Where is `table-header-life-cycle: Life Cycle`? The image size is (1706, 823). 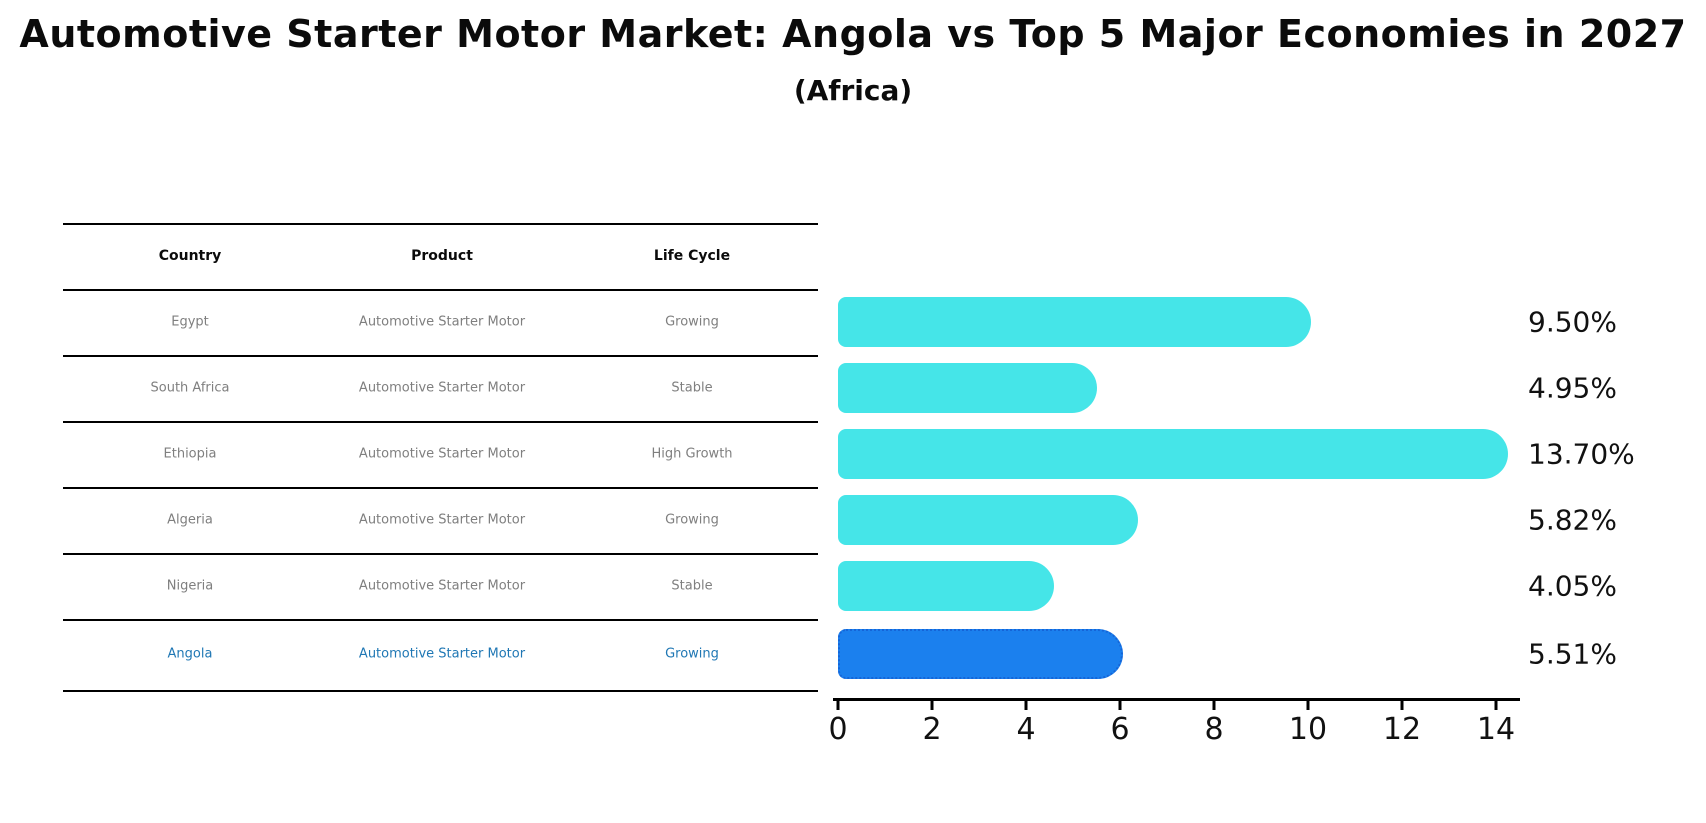 table-header-life-cycle: Life Cycle is located at coordinates (692, 256).